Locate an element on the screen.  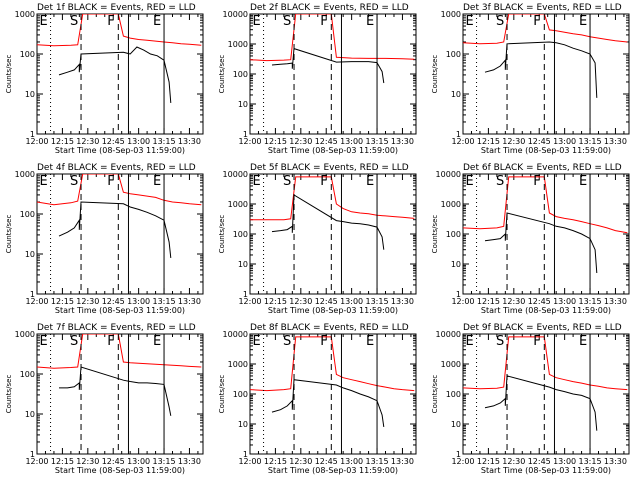
chart2-y-tick-label: 10 is located at coordinates (243, 104).